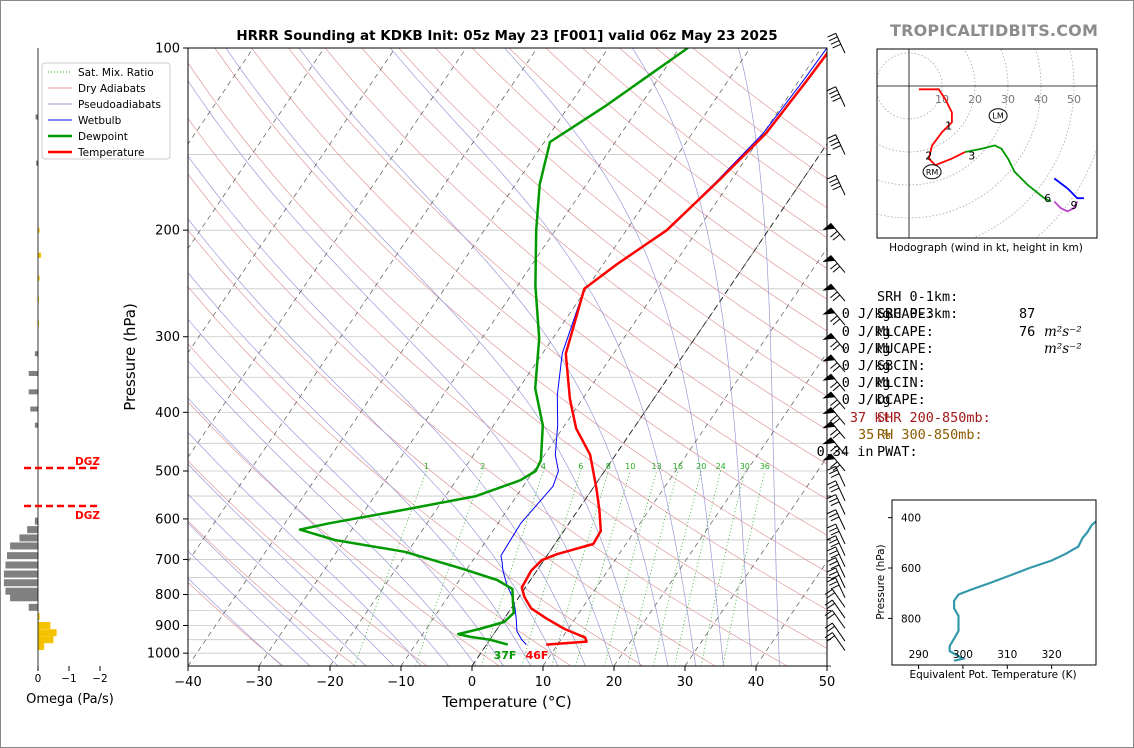 The width and height of the screenshot is (1134, 748). What do you see at coordinates (112, 89) in the screenshot?
I see `legend-label: Dry Adiabats` at bounding box center [112, 89].